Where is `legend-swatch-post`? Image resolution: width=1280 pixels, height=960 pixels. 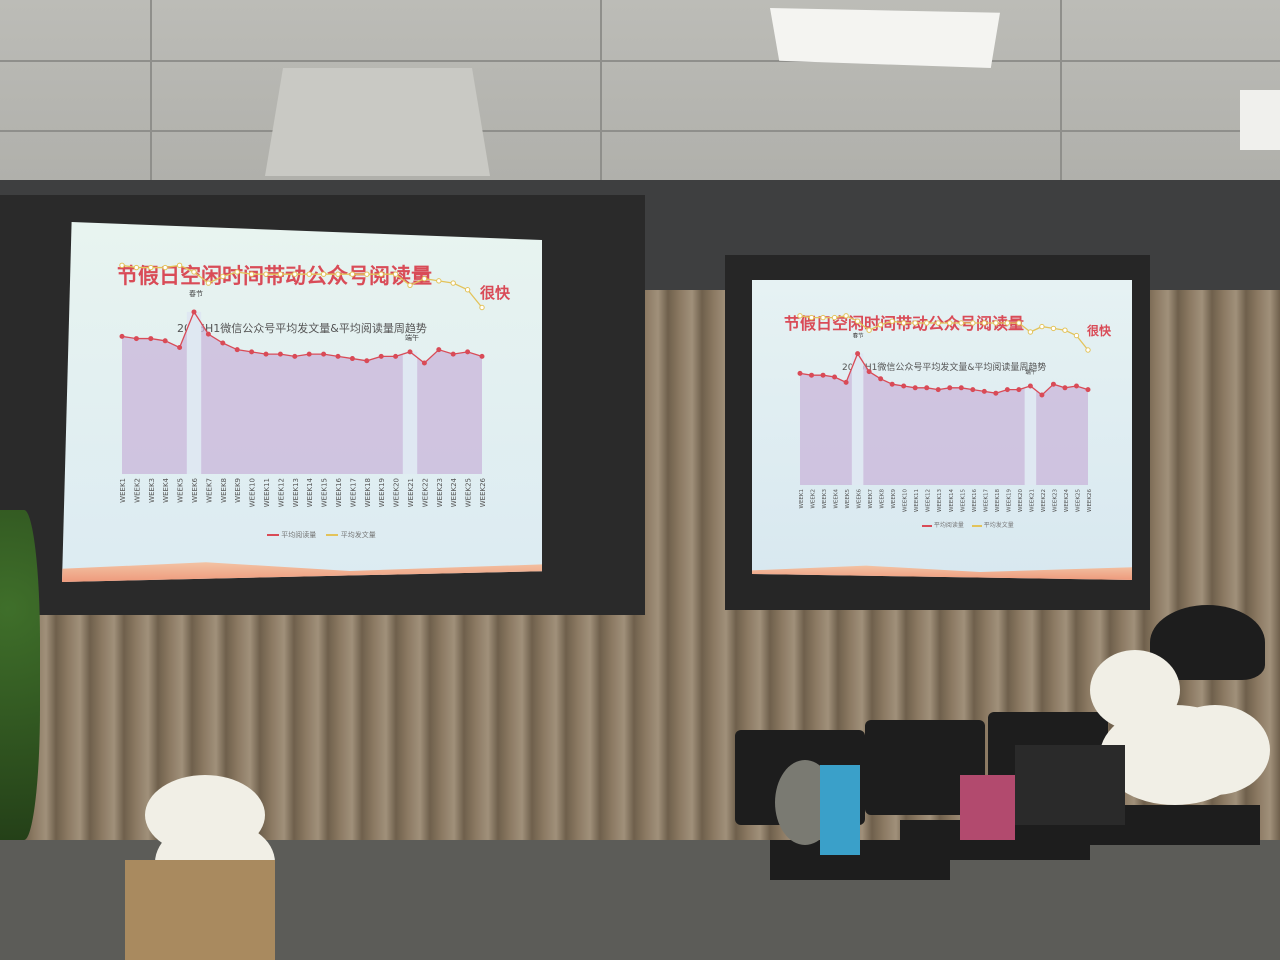 legend-swatch-post is located at coordinates (976, 525).